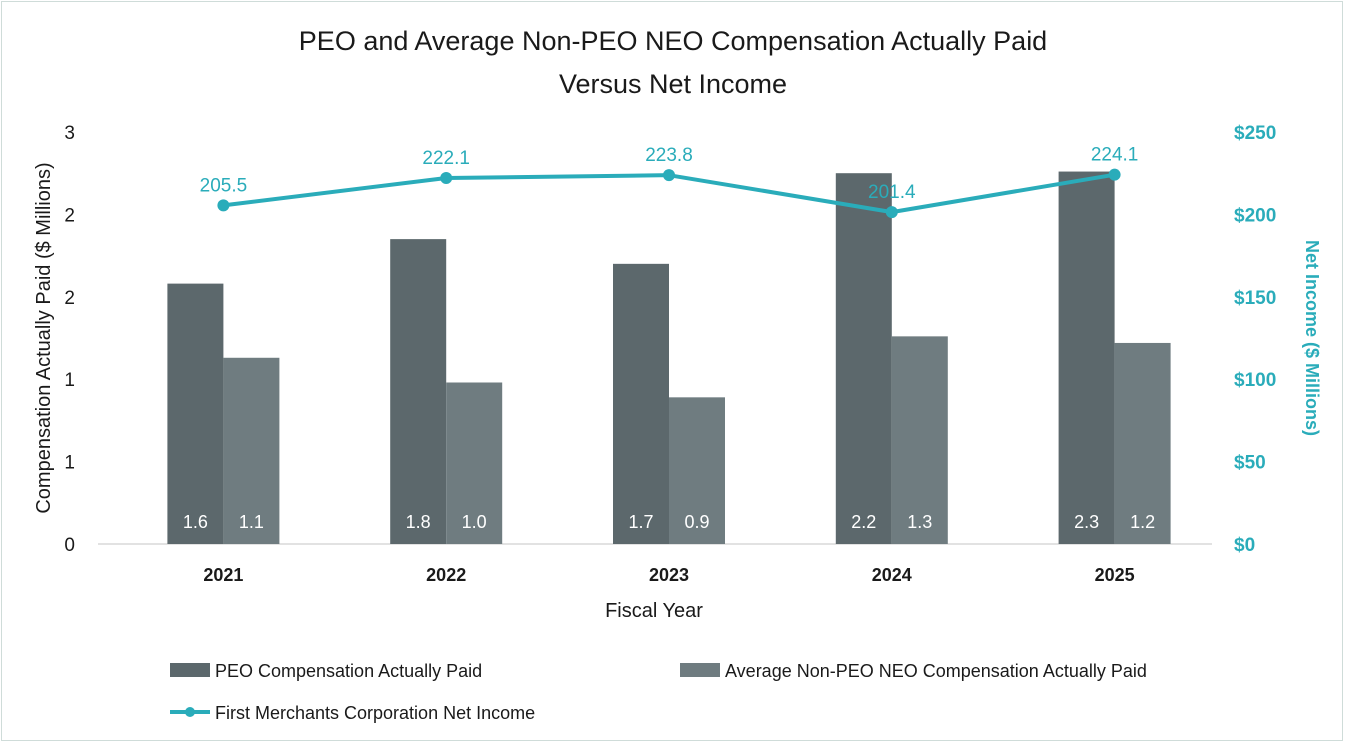 The image size is (1346, 744). I want to click on bar-label-non-peo-2021: 1.1, so click(251, 522).